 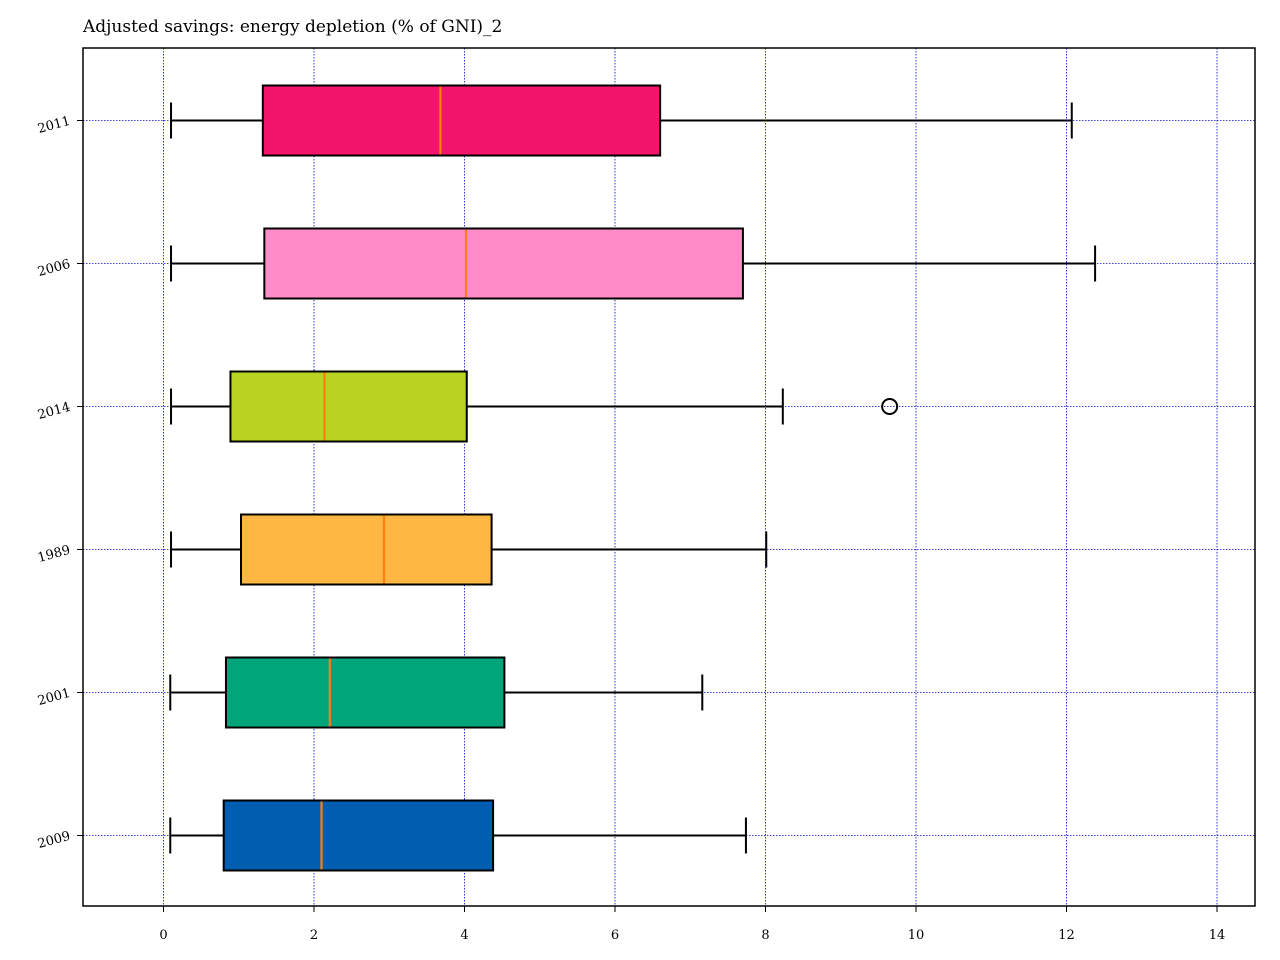 What do you see at coordinates (464, 935) in the screenshot?
I see `x-tick-label: 4` at bounding box center [464, 935].